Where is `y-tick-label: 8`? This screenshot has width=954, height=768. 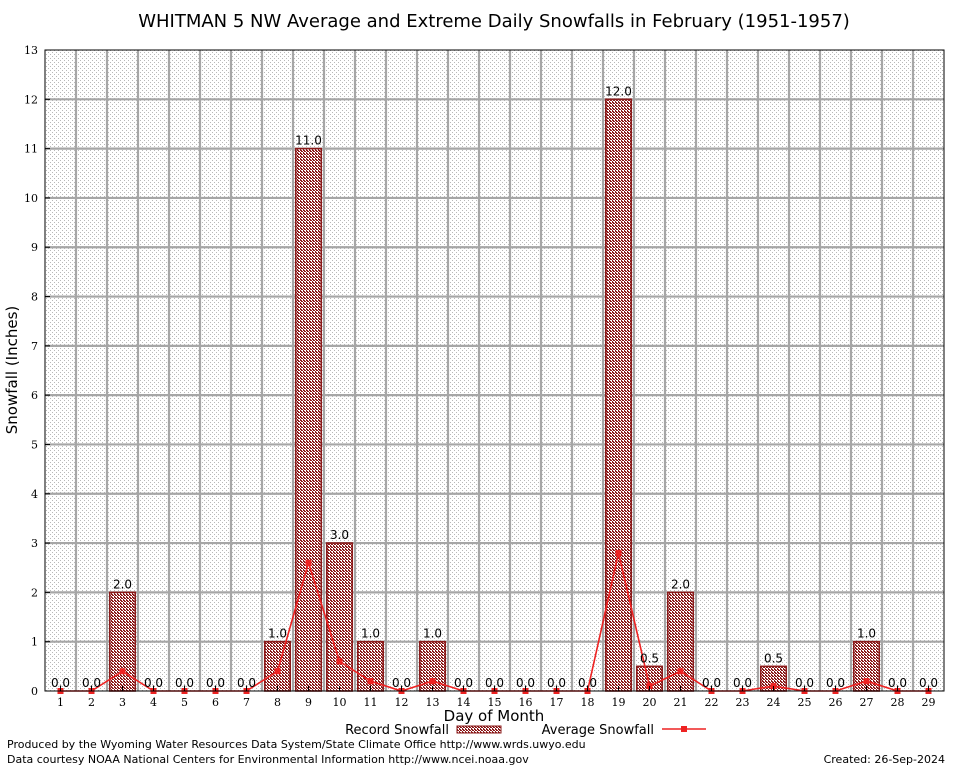 y-tick-label: 8 is located at coordinates (34, 297).